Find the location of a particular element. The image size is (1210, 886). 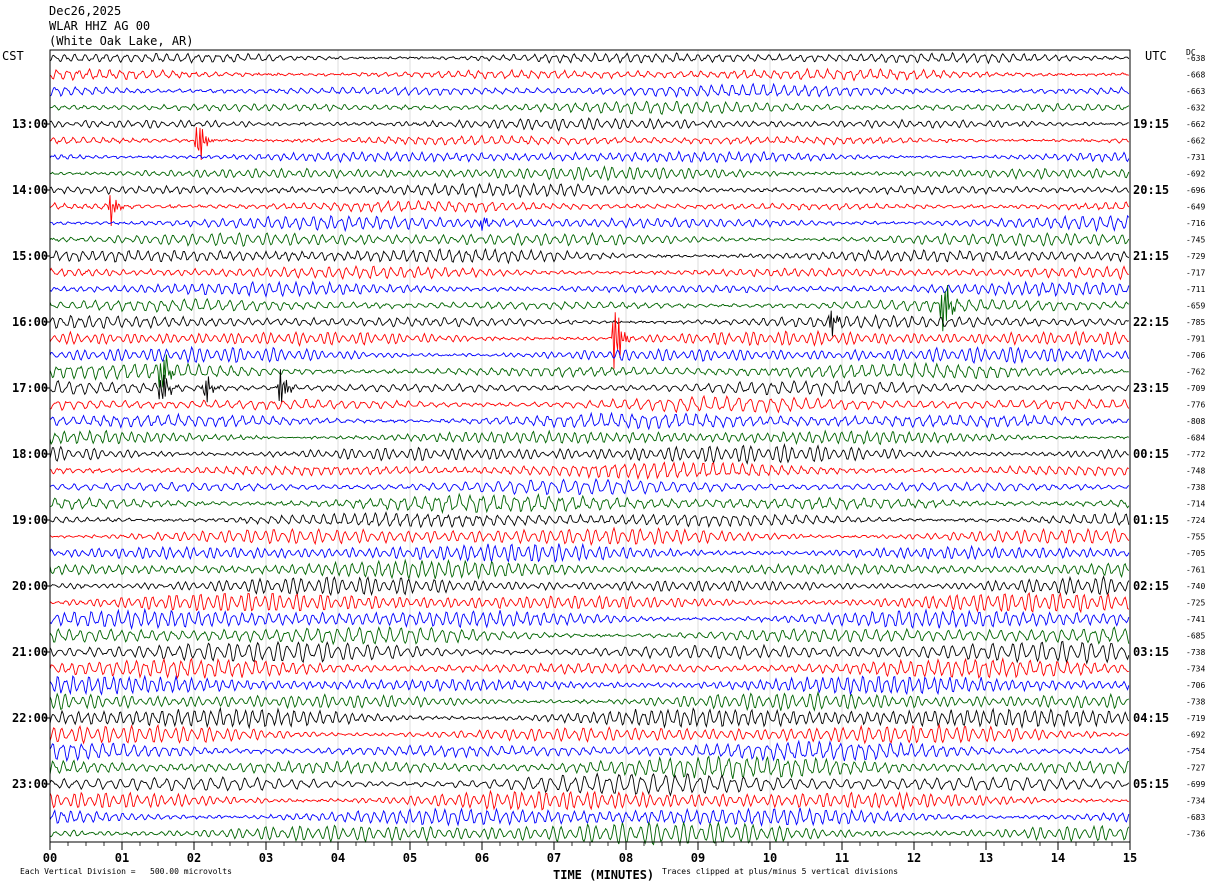

dc-offset-label: -692 is located at coordinates (1195, 735).